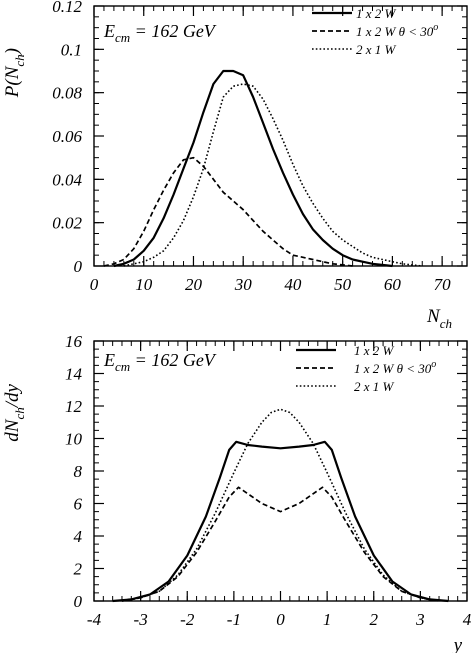  Describe the element at coordinates (78, 536) in the screenshot. I see `y-tick-label: 4` at that location.